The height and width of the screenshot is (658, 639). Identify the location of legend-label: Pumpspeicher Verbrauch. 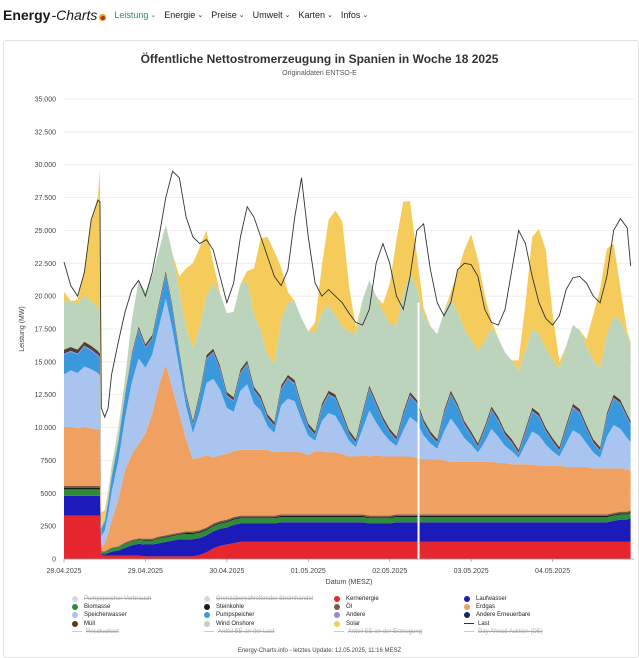
(118, 599).